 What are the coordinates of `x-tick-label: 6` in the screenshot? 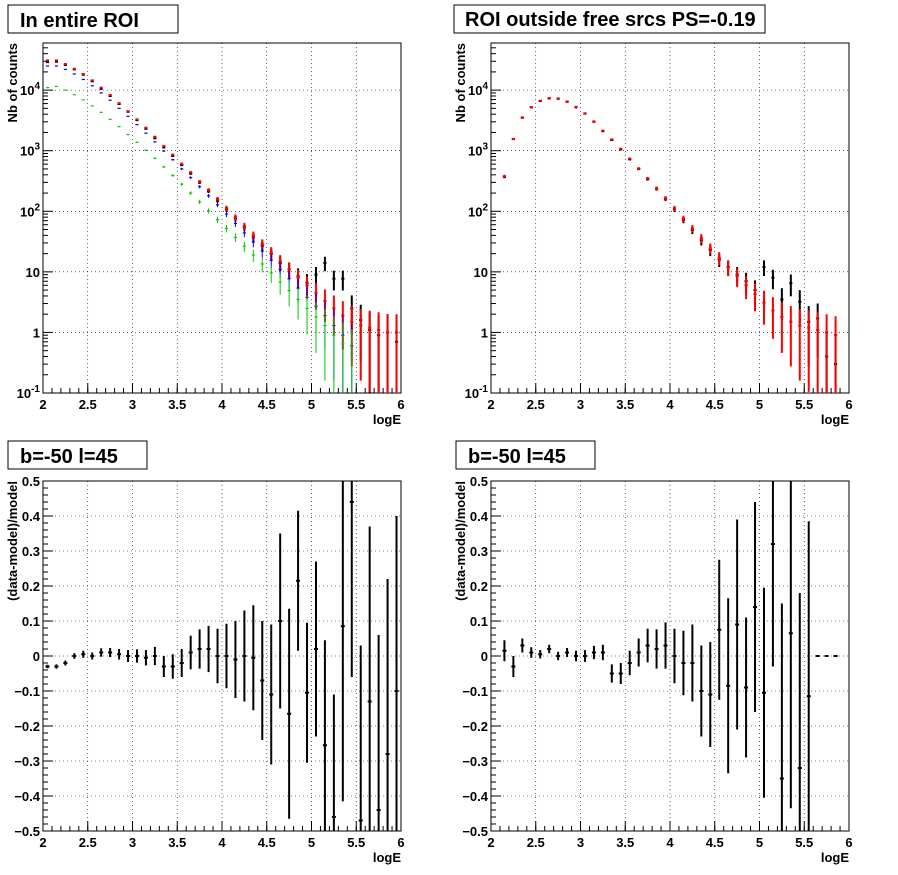 It's located at (848, 842).